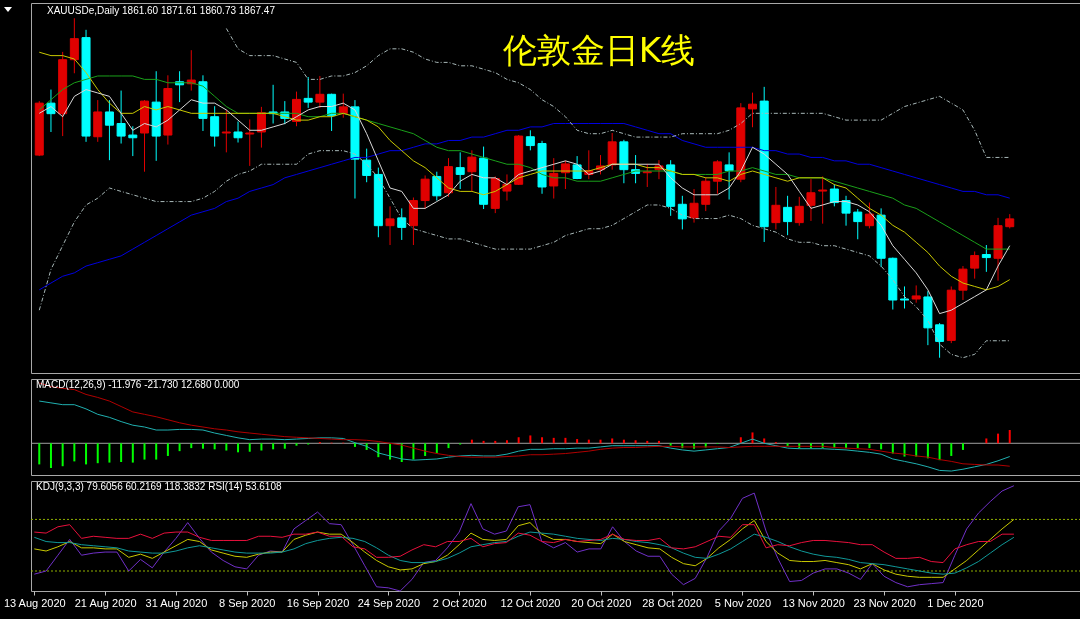 Image resolution: width=1080 pixels, height=619 pixels. Describe the element at coordinates (955, 602) in the screenshot. I see `x-tick-label: 1 Dec 2020` at that location.